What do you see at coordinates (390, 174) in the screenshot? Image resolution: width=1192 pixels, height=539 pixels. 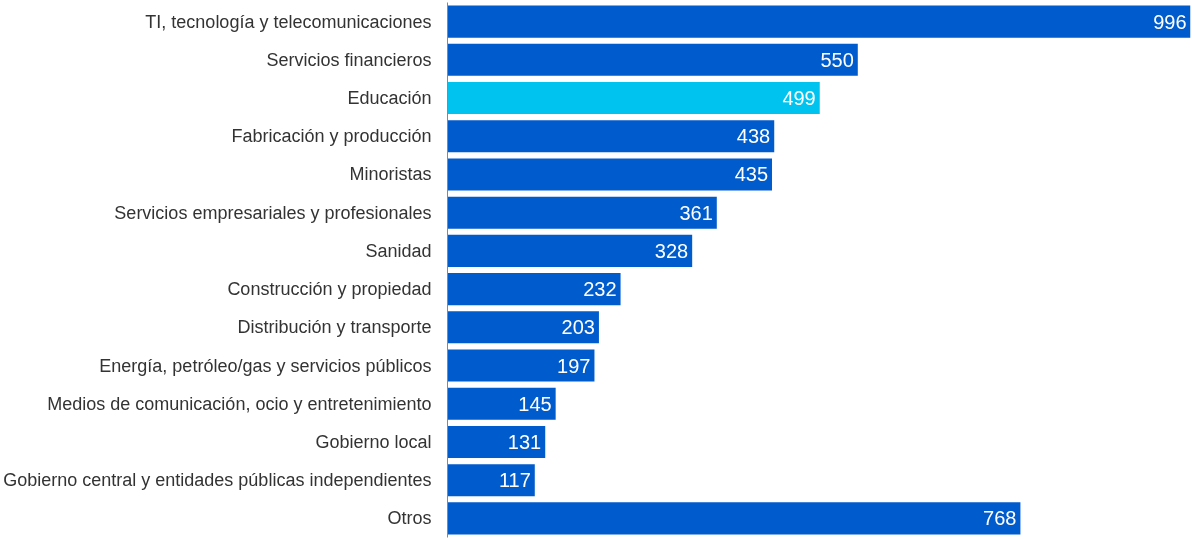 I see `y-tick-label: Minoristas` at bounding box center [390, 174].